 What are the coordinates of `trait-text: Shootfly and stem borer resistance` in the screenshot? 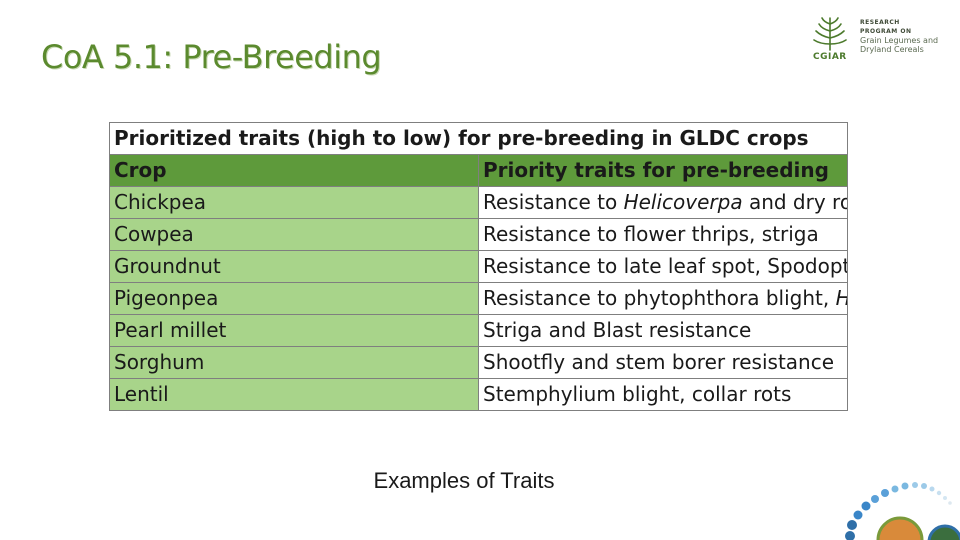 It's located at (659, 362).